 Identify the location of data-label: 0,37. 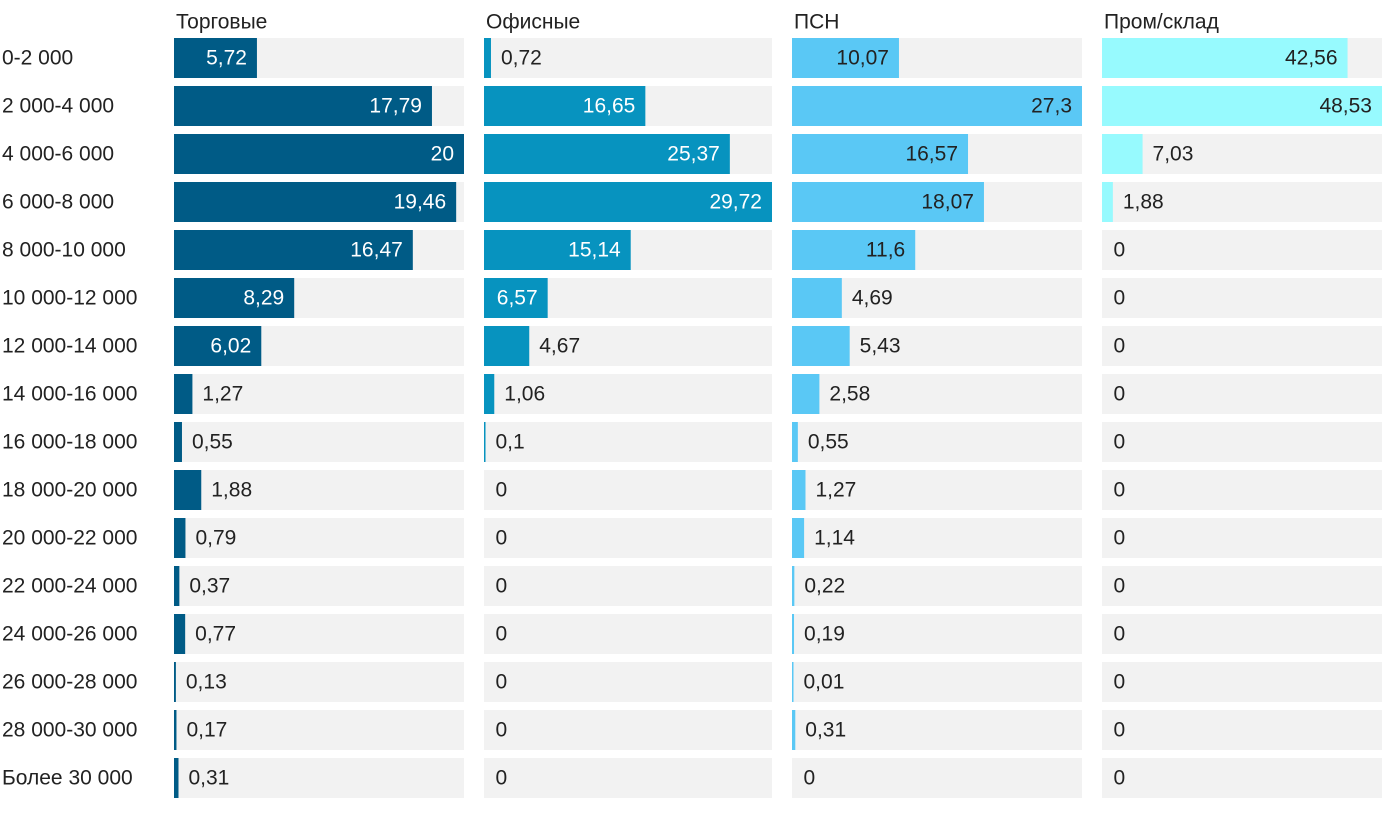
(209, 586).